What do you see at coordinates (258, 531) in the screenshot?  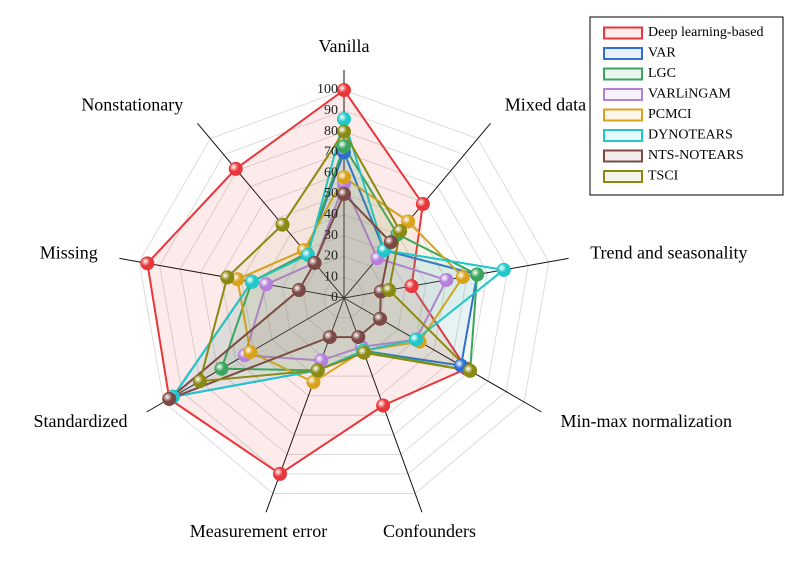 I see `axis-label: Measurement error` at bounding box center [258, 531].